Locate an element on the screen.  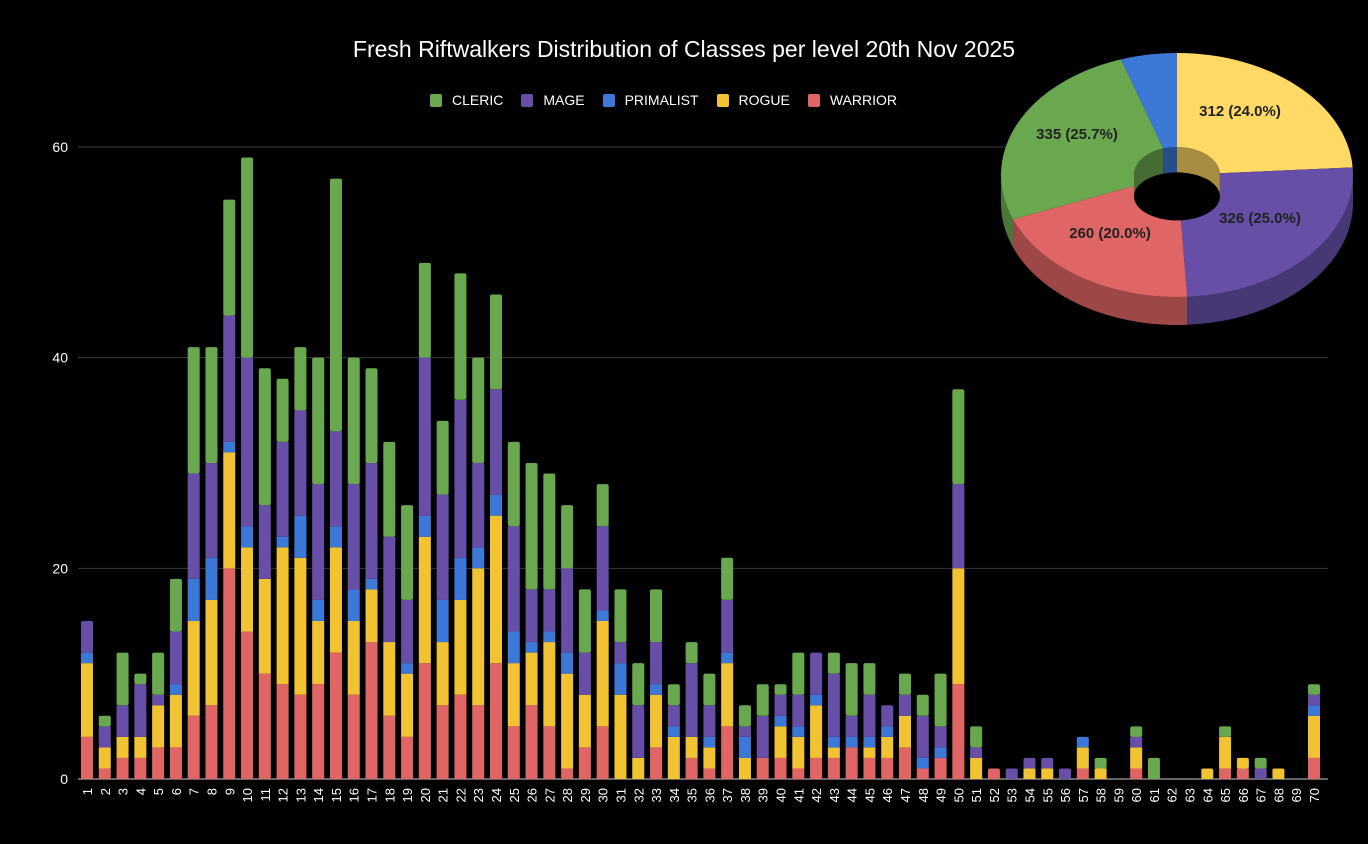
legend-item-primalist: PRIMALIST is located at coordinates (650, 100).